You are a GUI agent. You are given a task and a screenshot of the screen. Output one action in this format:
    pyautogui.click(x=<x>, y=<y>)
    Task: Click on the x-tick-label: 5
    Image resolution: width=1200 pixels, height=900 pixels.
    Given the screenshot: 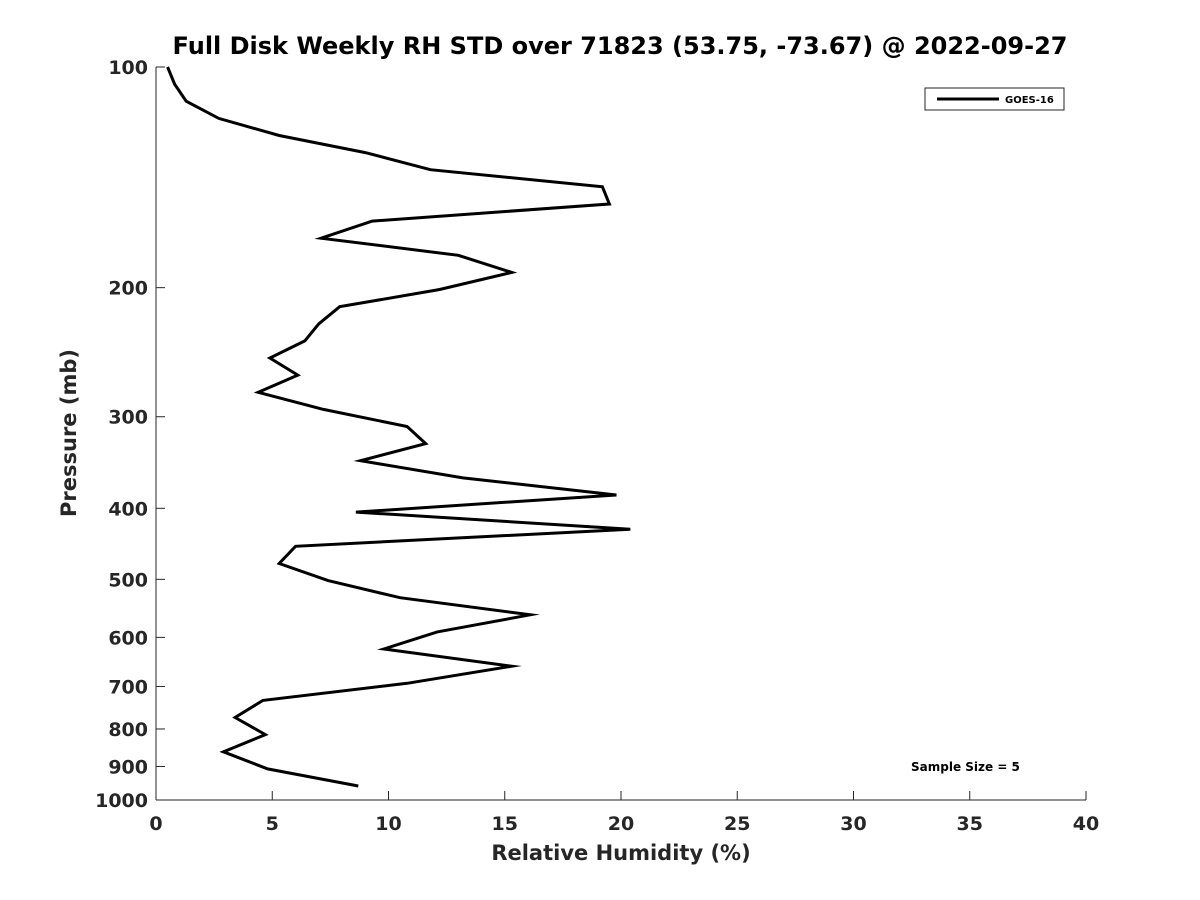 What is the action you would take?
    pyautogui.click(x=272, y=824)
    